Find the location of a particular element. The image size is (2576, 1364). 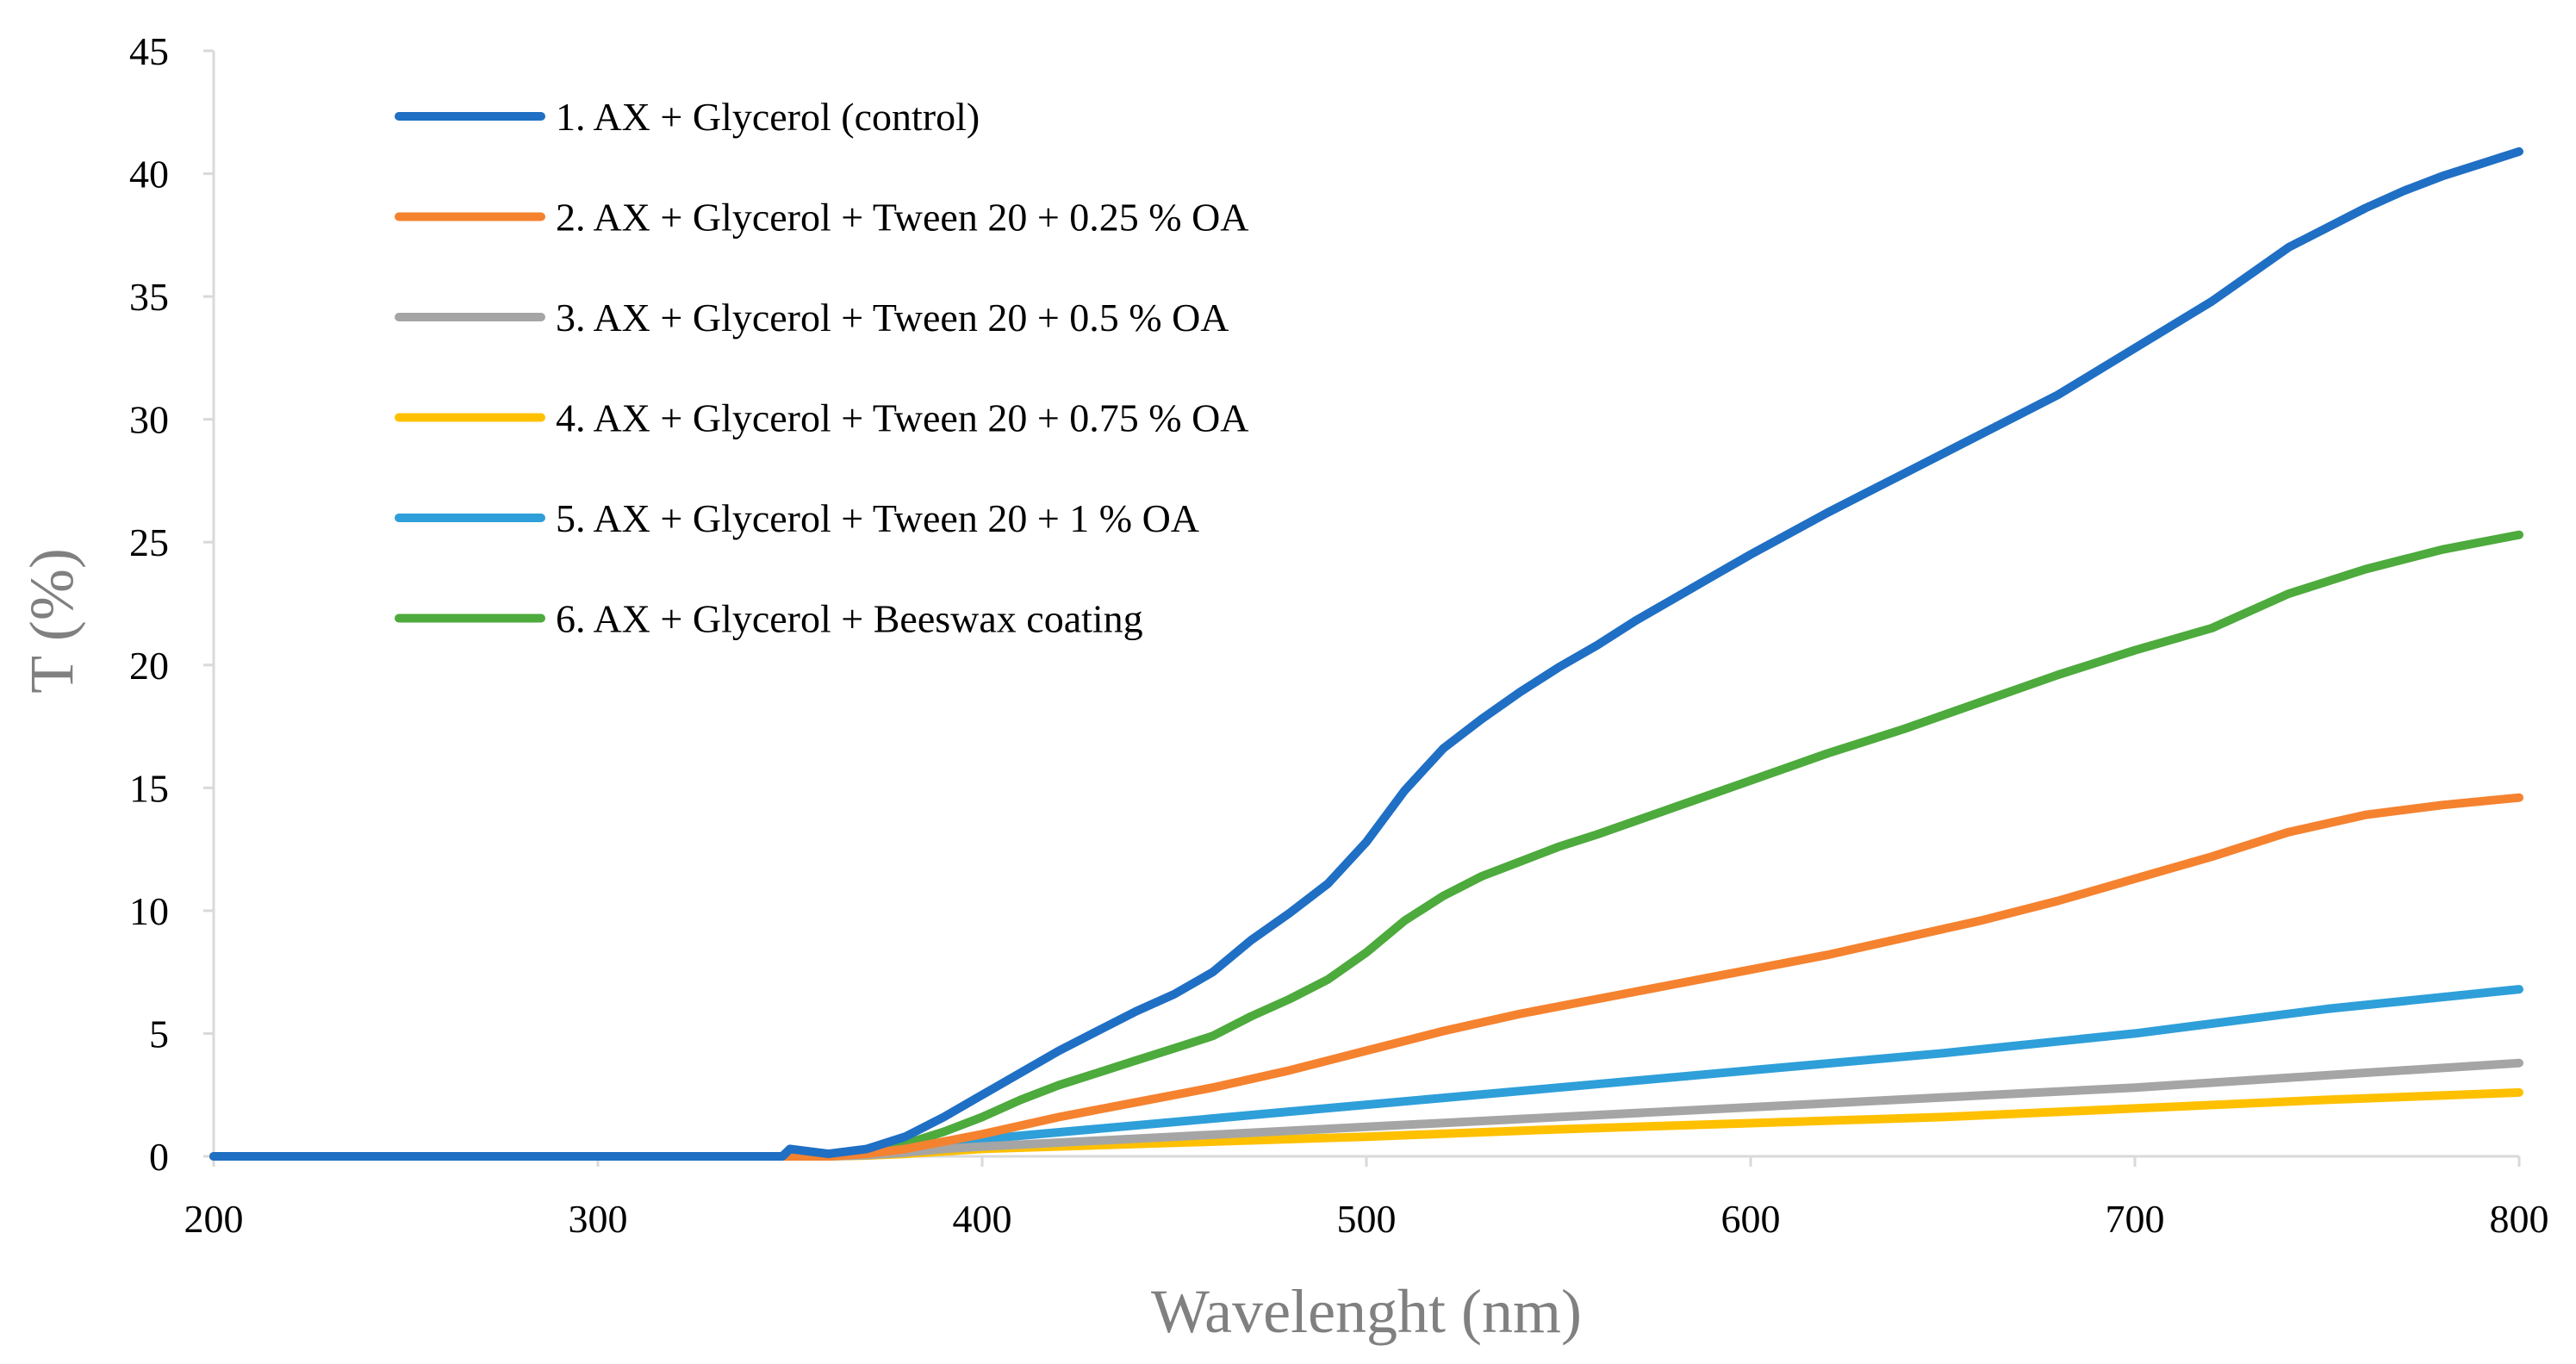

y-tick-label: 0 is located at coordinates (159, 1157).